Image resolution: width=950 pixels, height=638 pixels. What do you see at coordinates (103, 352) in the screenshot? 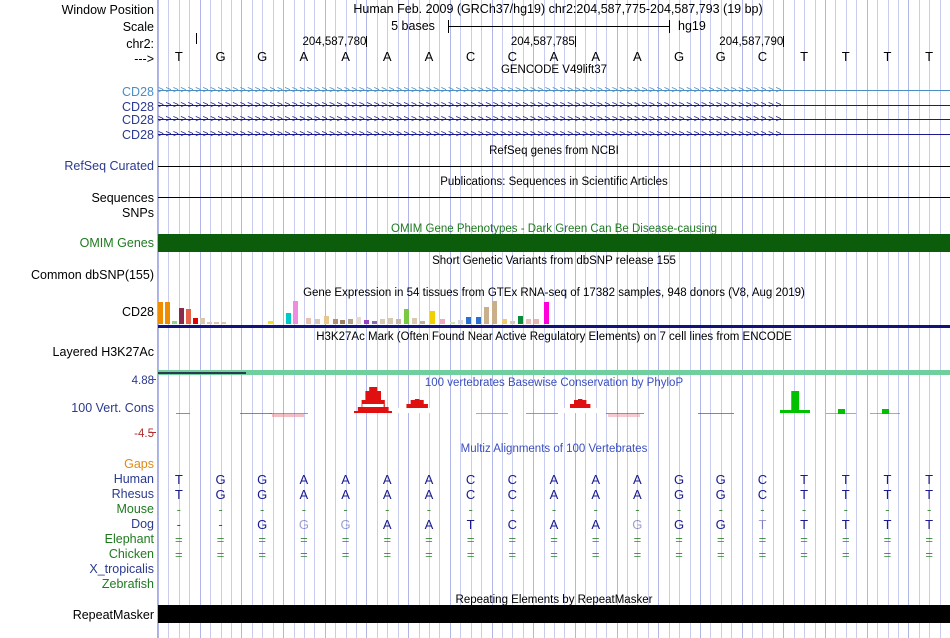
I see `label-layered-h3k27ac: Layered H3K27Ac` at bounding box center [103, 352].